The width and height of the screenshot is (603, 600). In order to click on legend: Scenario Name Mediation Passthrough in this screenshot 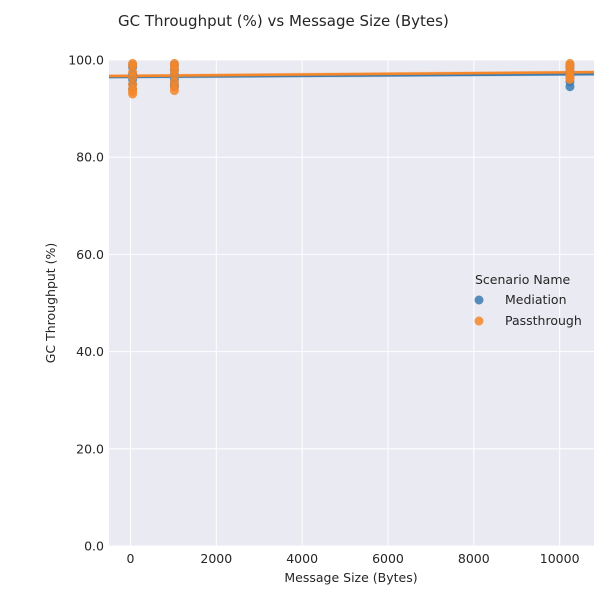, I will do `click(528, 300)`.